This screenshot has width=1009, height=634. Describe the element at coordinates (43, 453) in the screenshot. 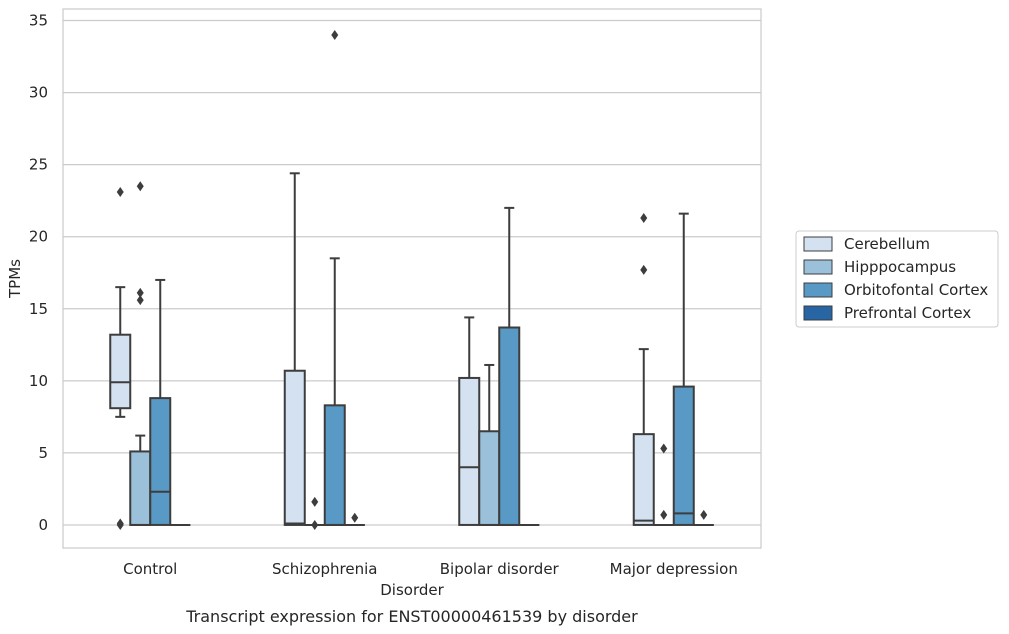

I see `y-tick-label: 5` at that location.